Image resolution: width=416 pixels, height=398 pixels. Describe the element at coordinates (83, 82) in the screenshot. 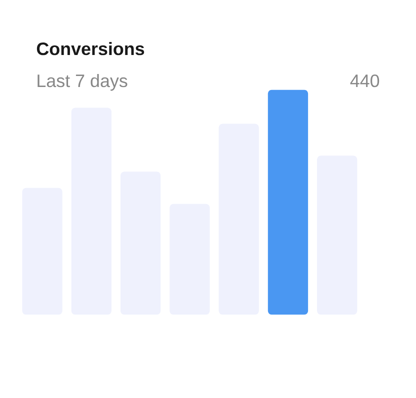

I see `chart-subtitle: Last 7 days` at that location.